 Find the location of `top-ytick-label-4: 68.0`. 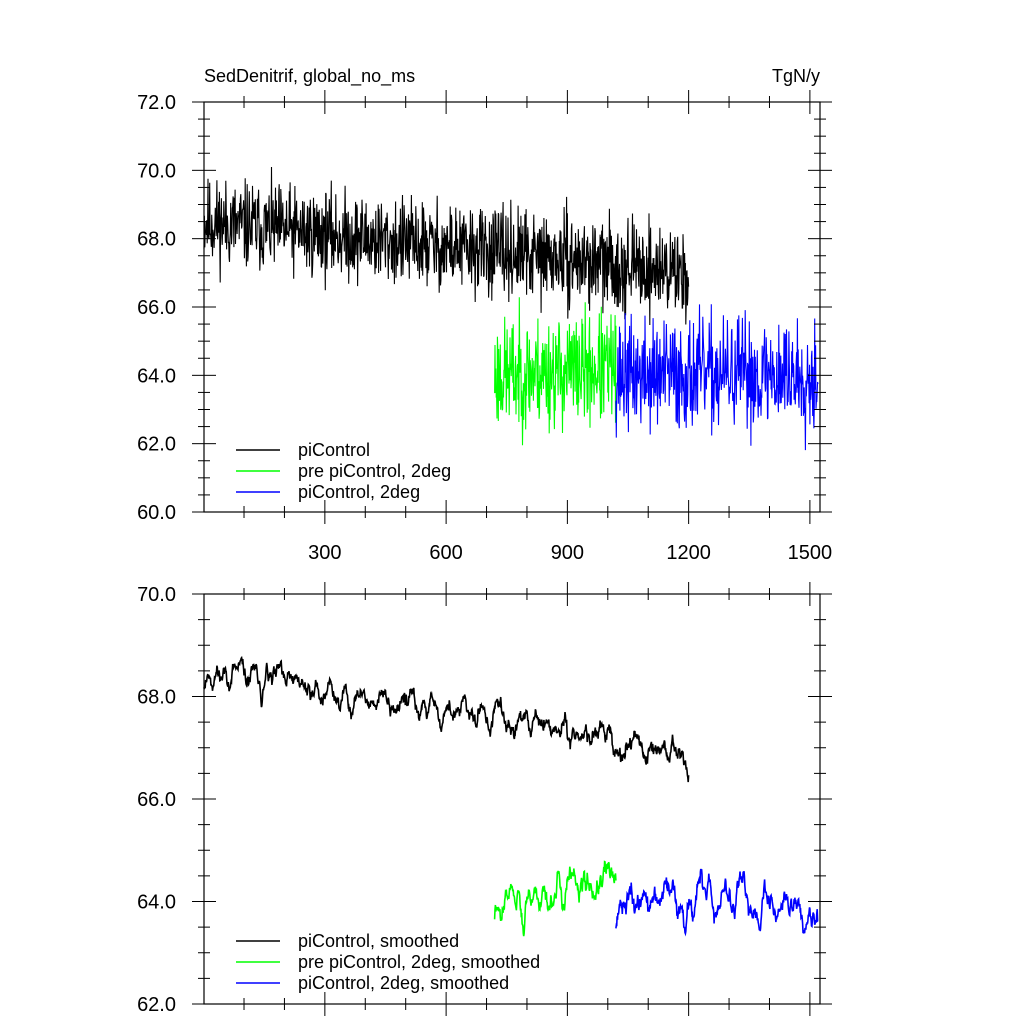

top-ytick-label-4: 68.0 is located at coordinates (156, 240).